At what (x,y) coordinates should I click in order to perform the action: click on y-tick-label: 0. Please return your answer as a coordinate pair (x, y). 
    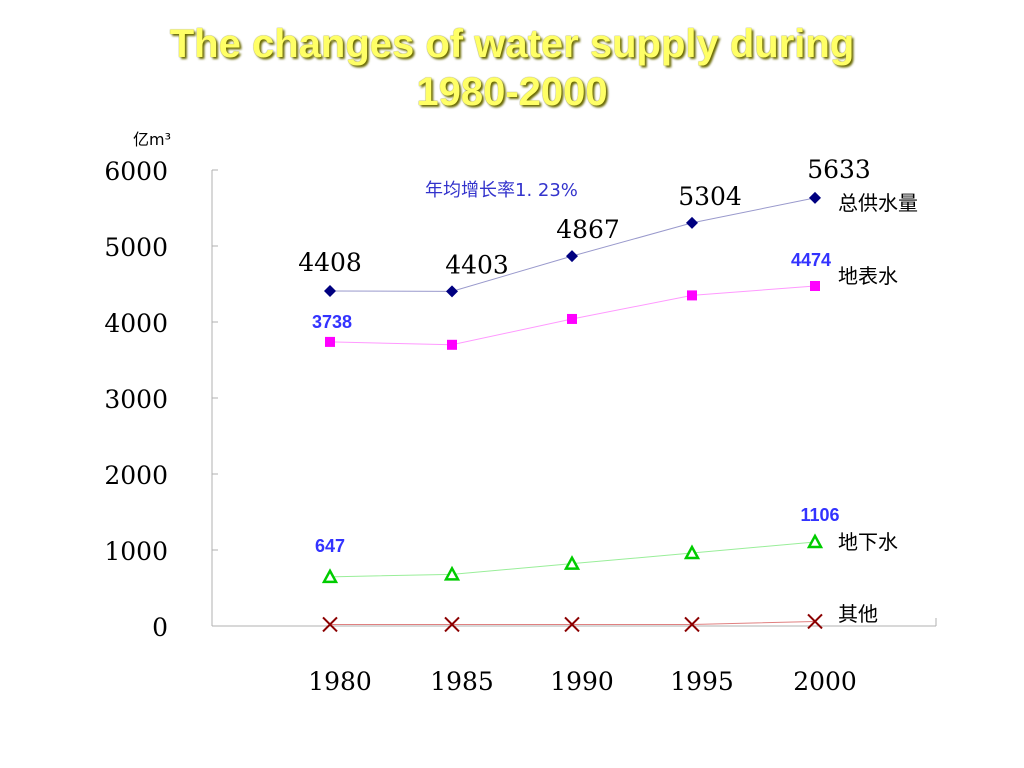
    Looking at the image, I should click on (160, 627).